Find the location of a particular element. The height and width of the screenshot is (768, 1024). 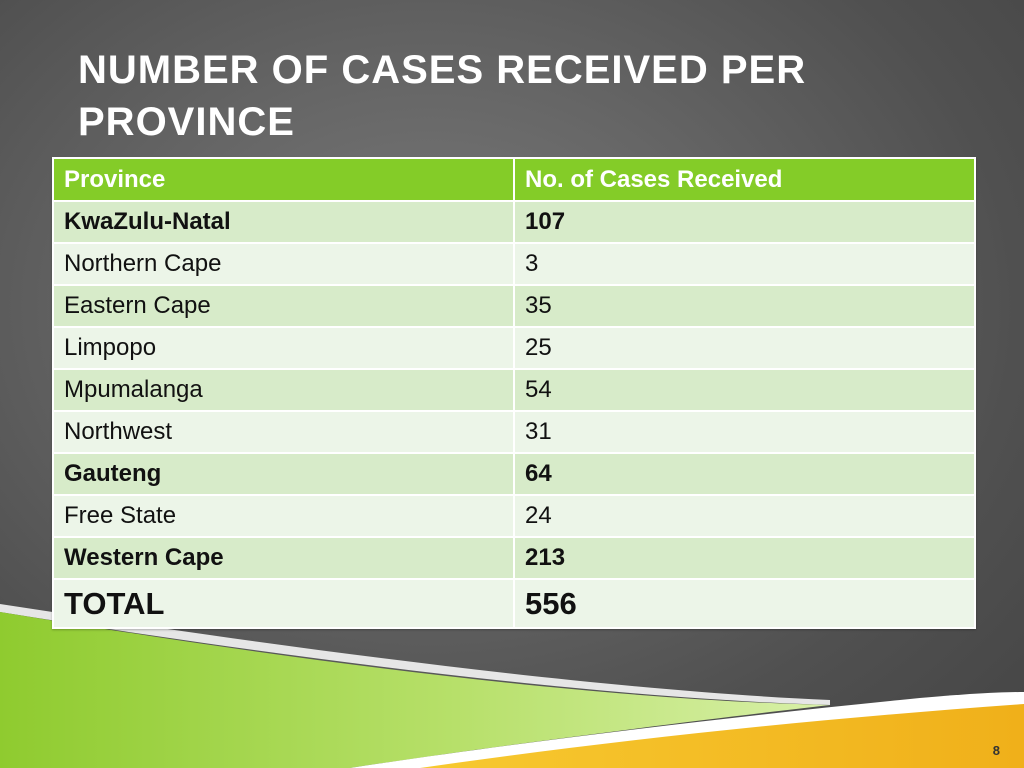

page-number: 8 is located at coordinates (996, 750).